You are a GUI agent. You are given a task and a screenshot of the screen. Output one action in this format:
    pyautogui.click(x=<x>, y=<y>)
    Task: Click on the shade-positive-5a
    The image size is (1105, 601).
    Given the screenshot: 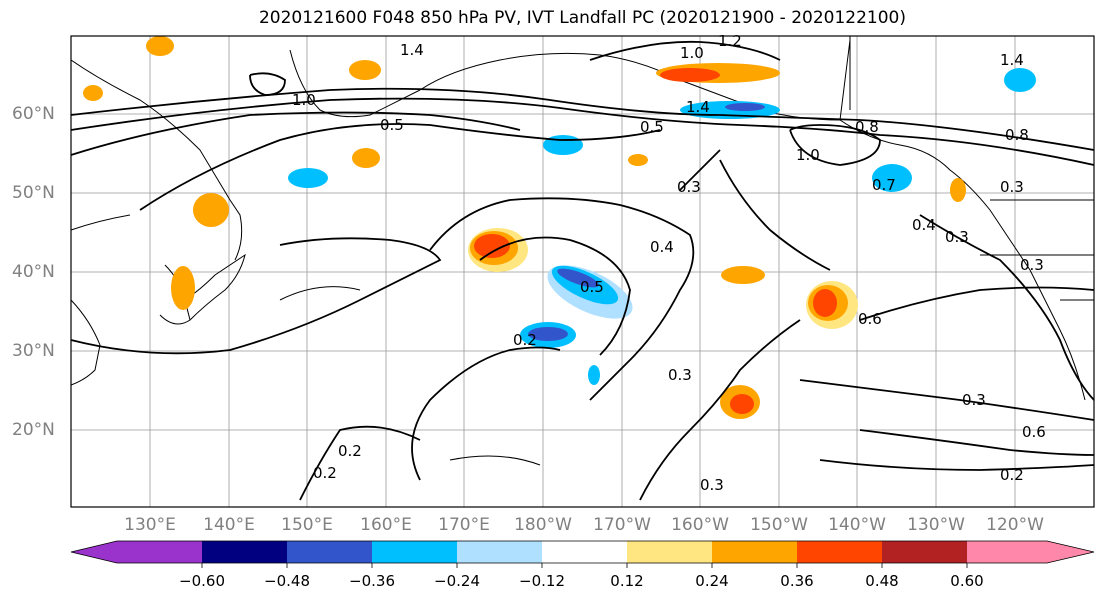 What is the action you would take?
    pyautogui.click(x=183, y=288)
    